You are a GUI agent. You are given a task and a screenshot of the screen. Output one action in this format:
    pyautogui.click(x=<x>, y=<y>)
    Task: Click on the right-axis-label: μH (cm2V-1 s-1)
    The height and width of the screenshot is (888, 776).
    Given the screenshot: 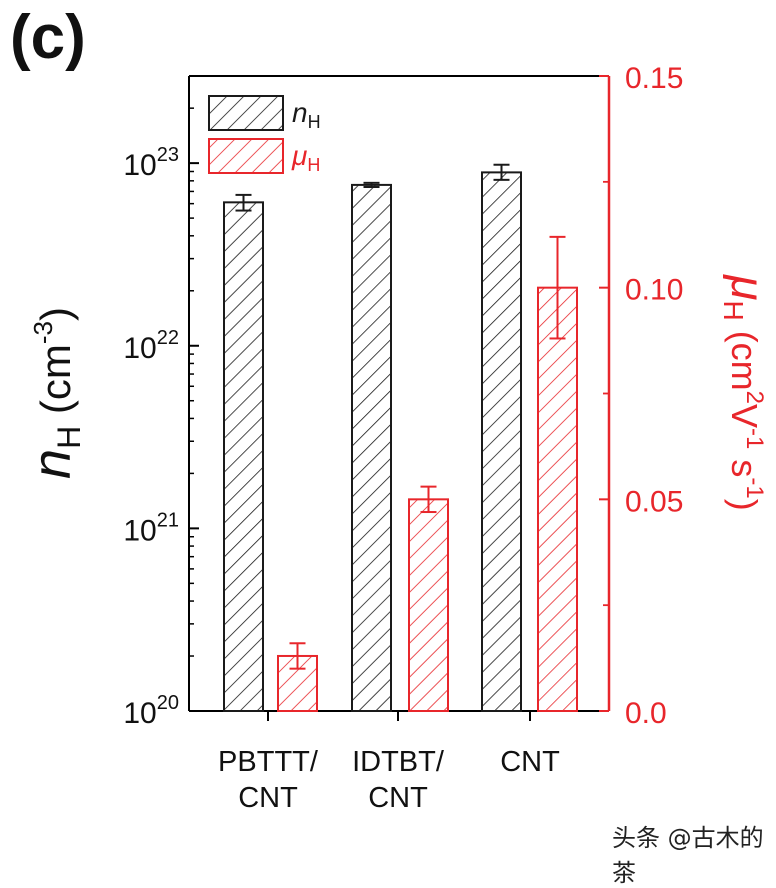 What is the action you would take?
    pyautogui.click(x=746, y=392)
    